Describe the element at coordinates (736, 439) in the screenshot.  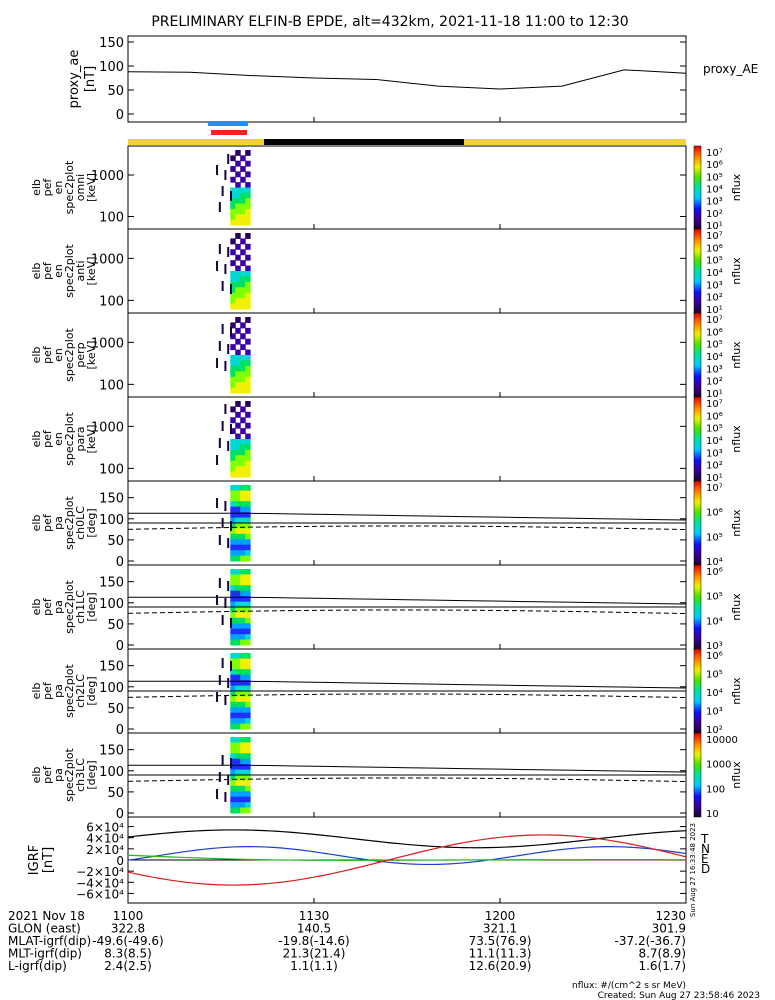
I see `colorbar-label: nflux` at that location.